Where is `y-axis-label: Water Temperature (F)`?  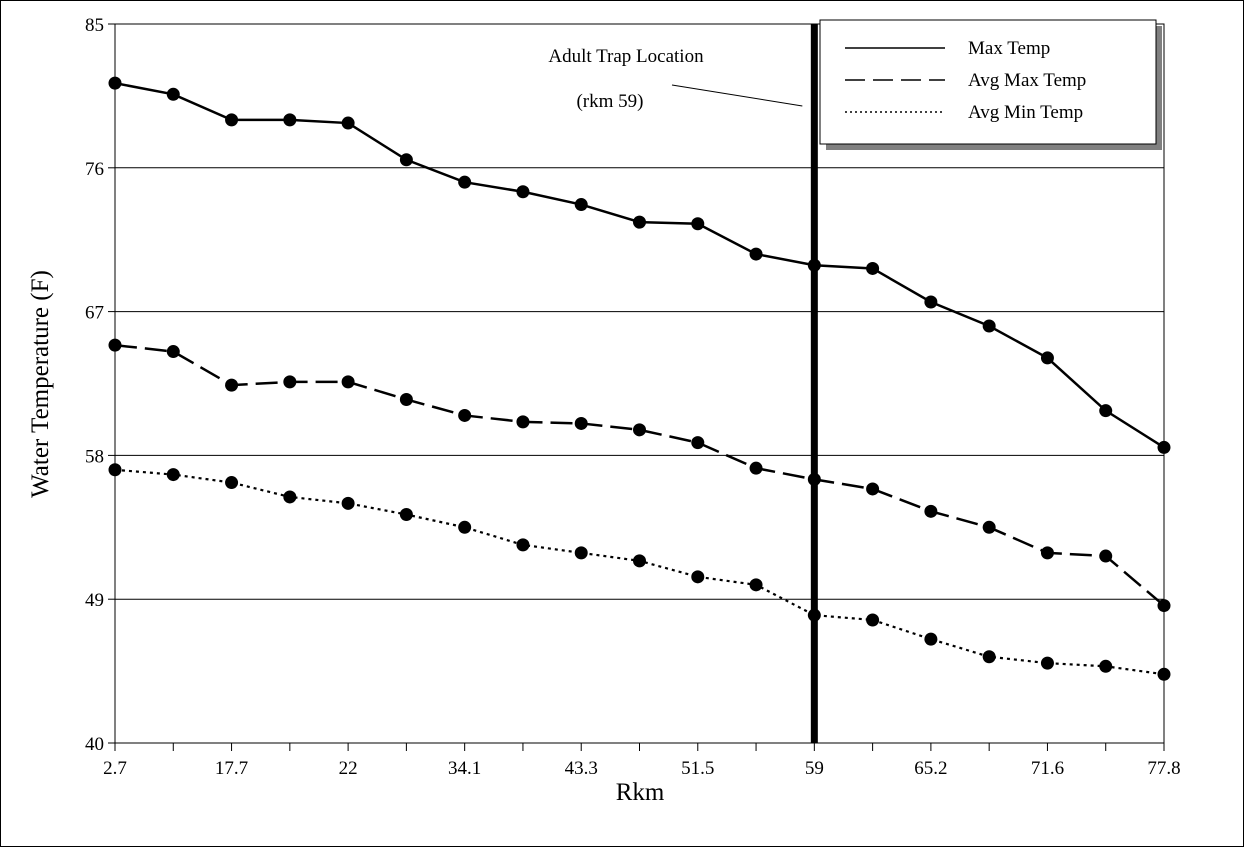 y-axis-label: Water Temperature (F) is located at coordinates (40, 384).